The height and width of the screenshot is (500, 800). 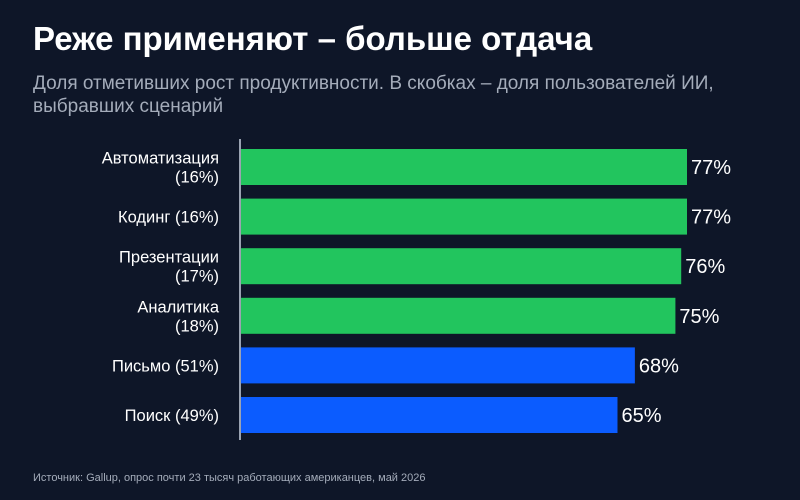 What do you see at coordinates (197, 277) in the screenshot?
I see `category-label: (17%)` at bounding box center [197, 277].